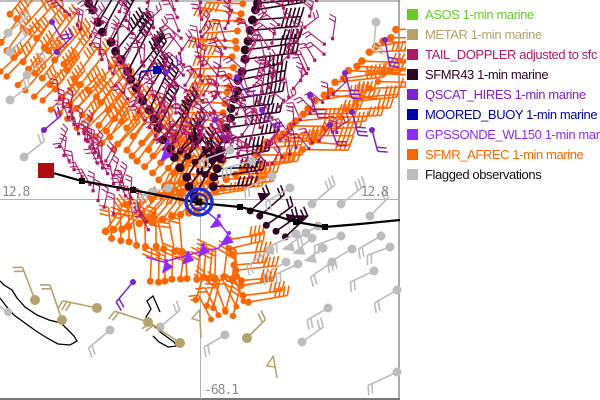  I want to click on legend-item-metar: METAR 1-min marine, so click(502, 34).